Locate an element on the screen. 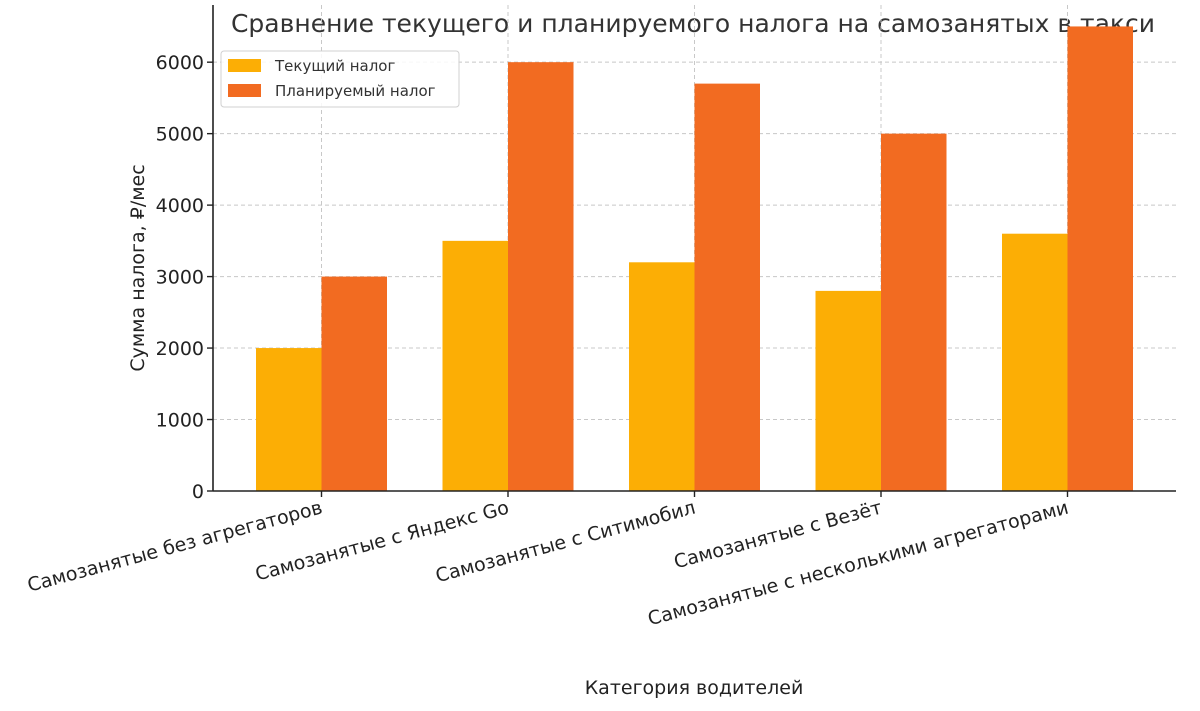 Image resolution: width=1200 pixels, height=711 pixels. legend-label-current: Текущий налог is located at coordinates (334, 66).